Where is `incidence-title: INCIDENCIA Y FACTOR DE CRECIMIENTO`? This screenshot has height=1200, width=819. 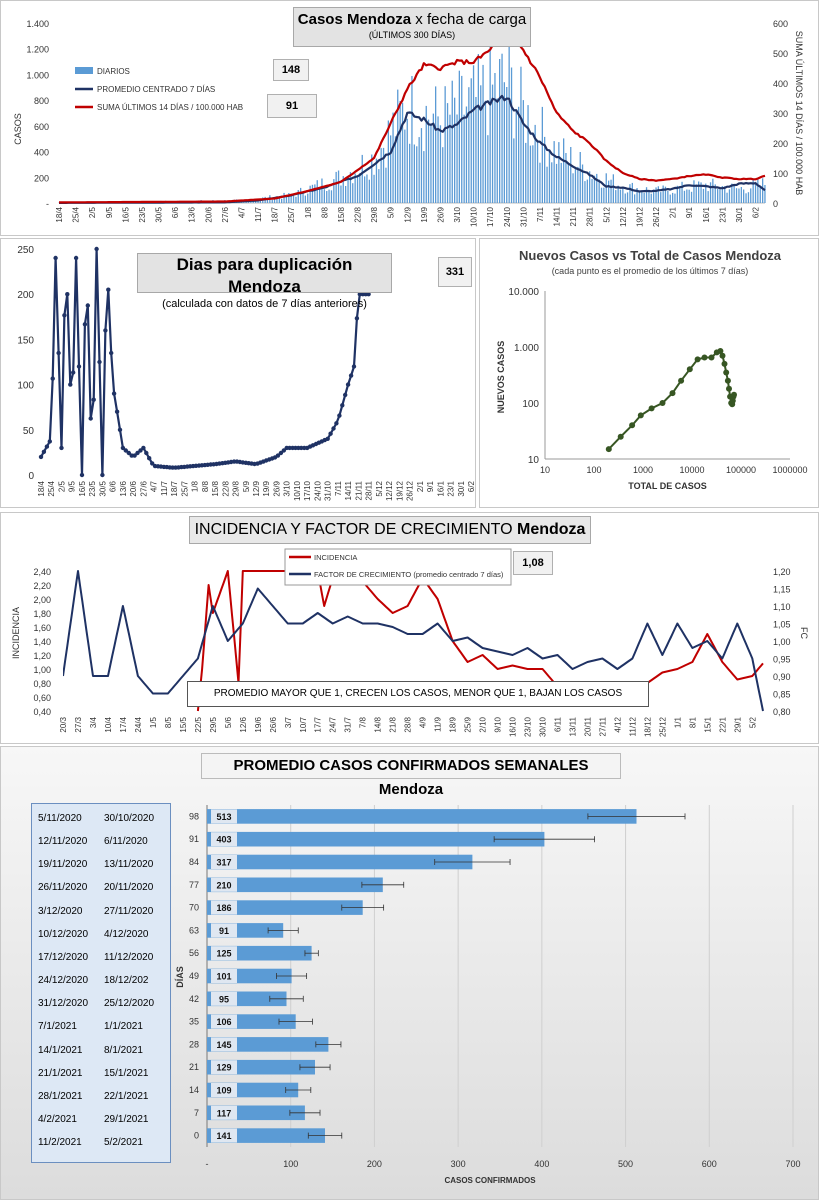 incidence-title: INCIDENCIA Y FACTOR DE CRECIMIENTO is located at coordinates (353, 529).